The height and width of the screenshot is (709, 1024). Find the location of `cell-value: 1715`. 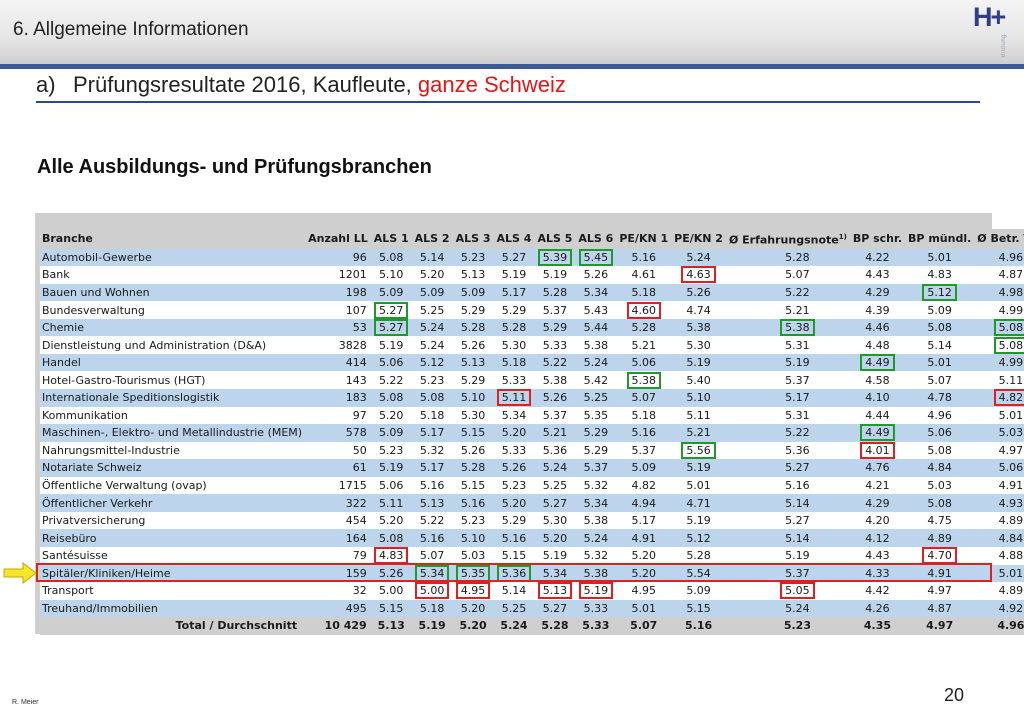

cell-value: 1715 is located at coordinates (352, 486).